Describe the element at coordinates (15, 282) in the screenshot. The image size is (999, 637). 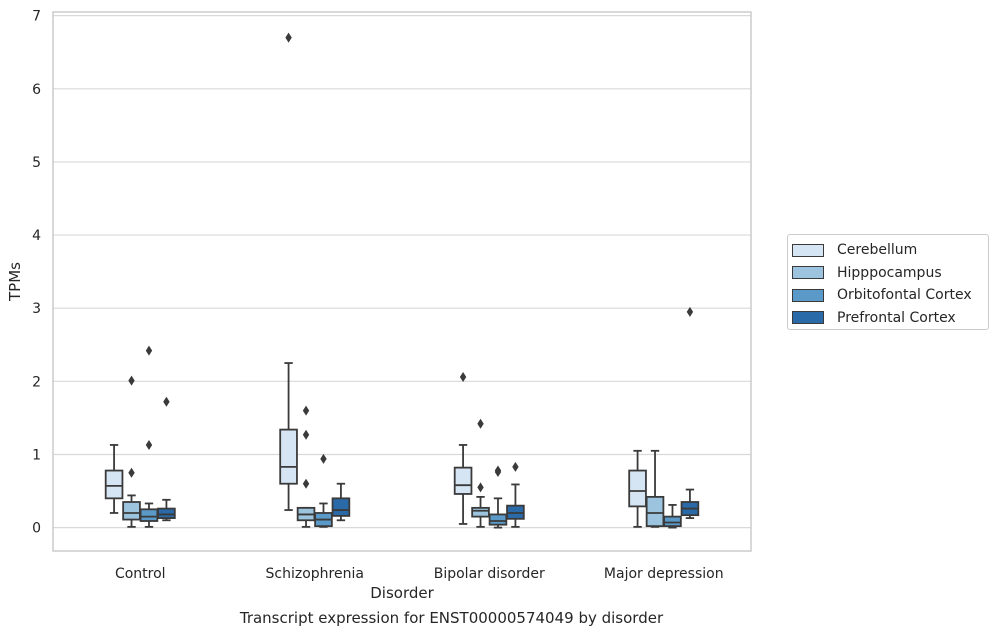
I see `y-axis-label: TPMs` at that location.